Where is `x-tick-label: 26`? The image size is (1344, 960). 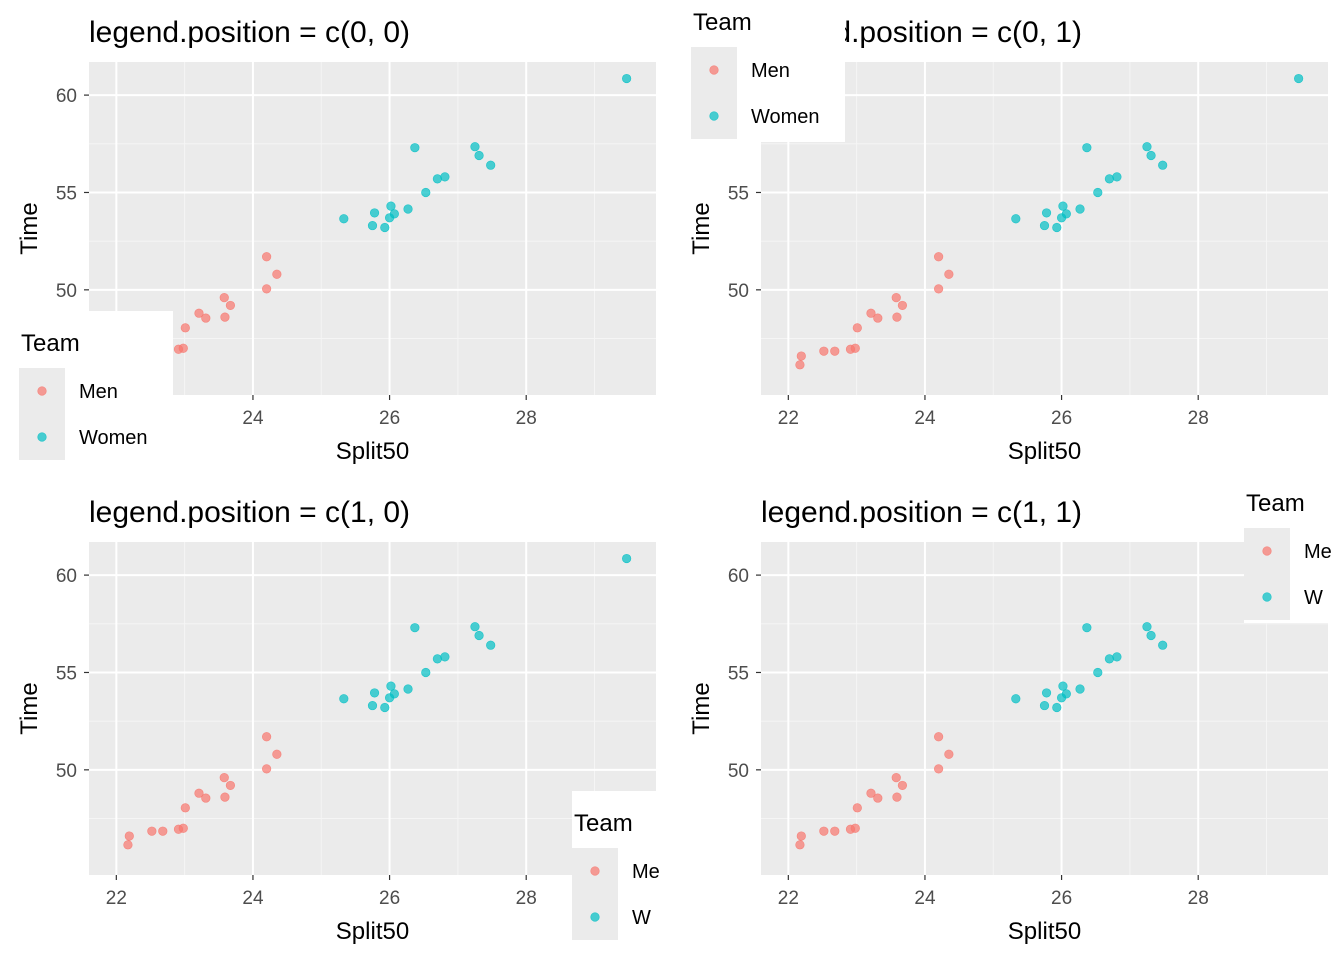 x-tick-label: 26 is located at coordinates (389, 898).